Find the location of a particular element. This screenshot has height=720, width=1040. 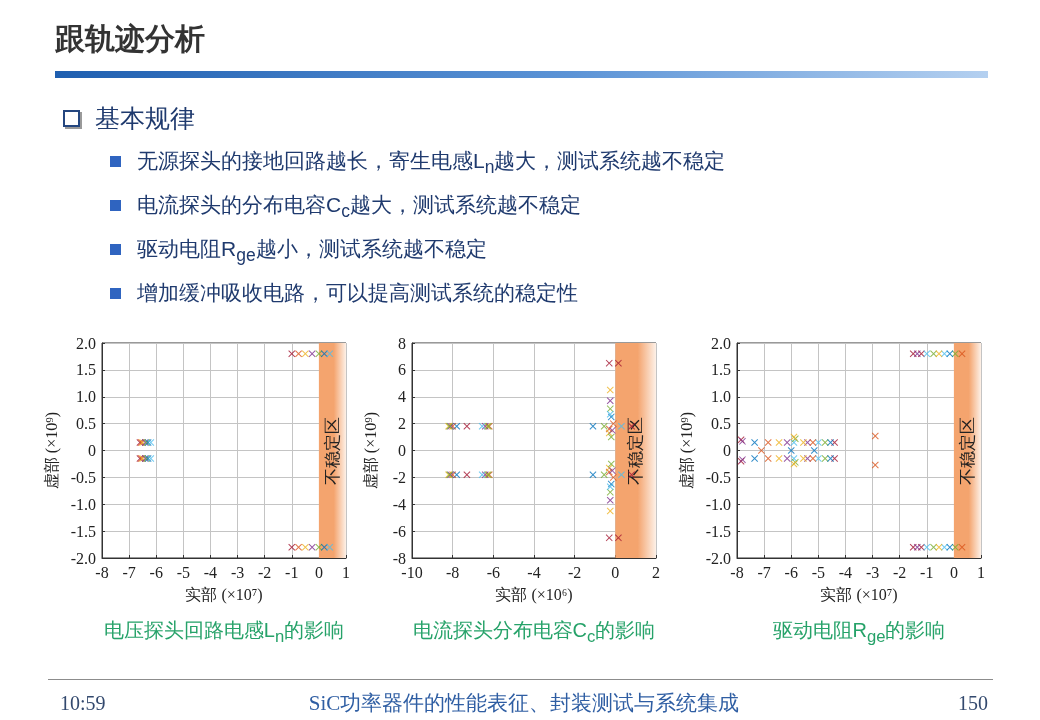

x-axis-title: 实部 (×10⁶) is located at coordinates (534, 594).